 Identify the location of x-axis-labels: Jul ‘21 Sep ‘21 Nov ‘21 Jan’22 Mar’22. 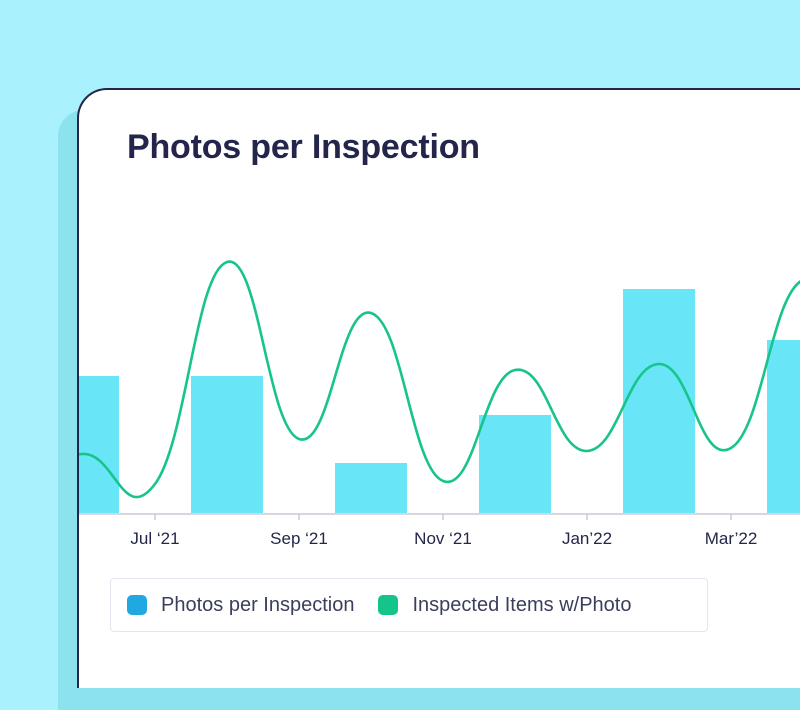
(443, 538).